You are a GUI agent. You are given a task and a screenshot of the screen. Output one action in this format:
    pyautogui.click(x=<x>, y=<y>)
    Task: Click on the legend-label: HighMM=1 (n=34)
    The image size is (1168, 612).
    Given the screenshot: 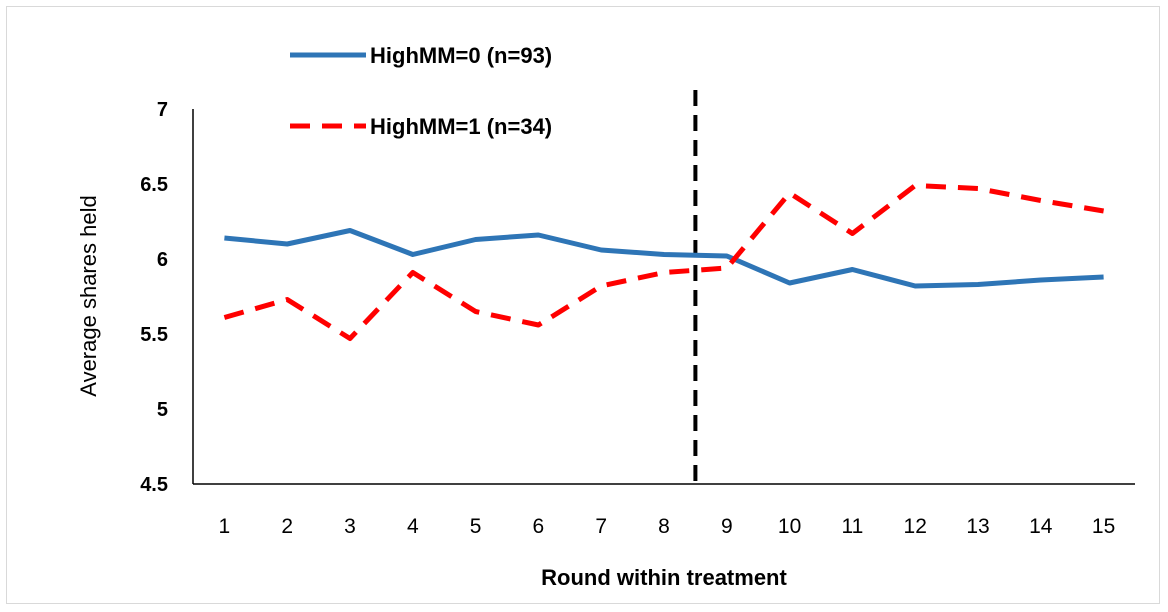 What is the action you would take?
    pyautogui.click(x=461, y=126)
    